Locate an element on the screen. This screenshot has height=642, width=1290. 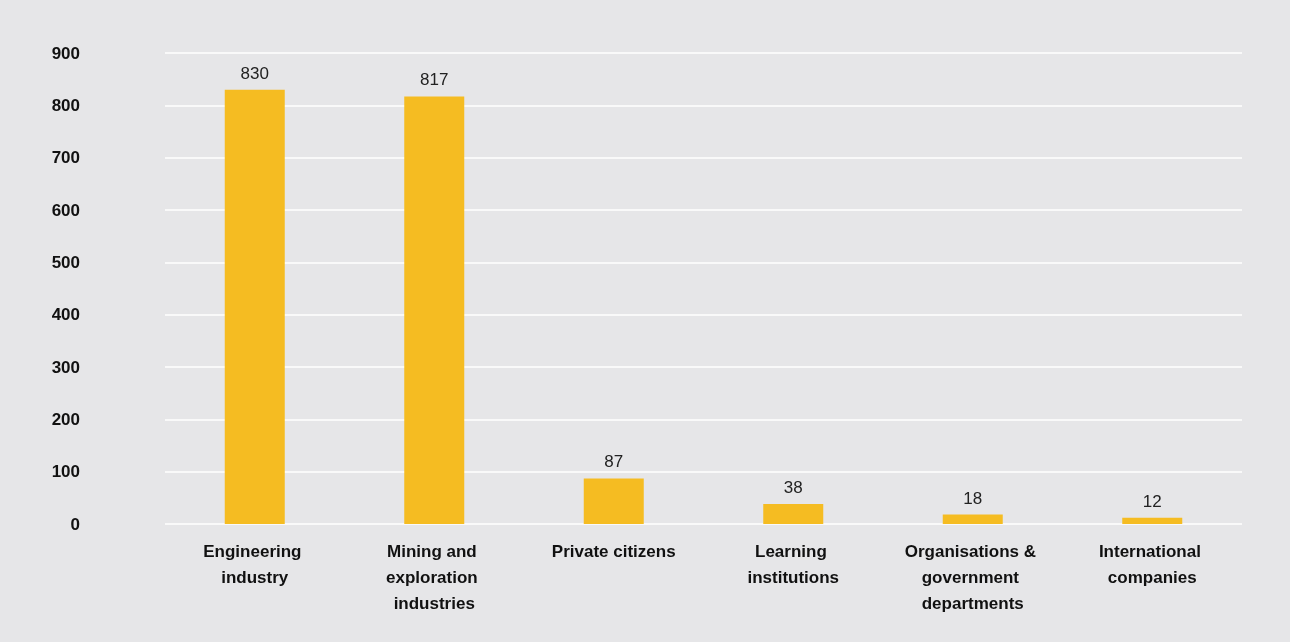
y-tick-label: 700 is located at coordinates (65, 158).